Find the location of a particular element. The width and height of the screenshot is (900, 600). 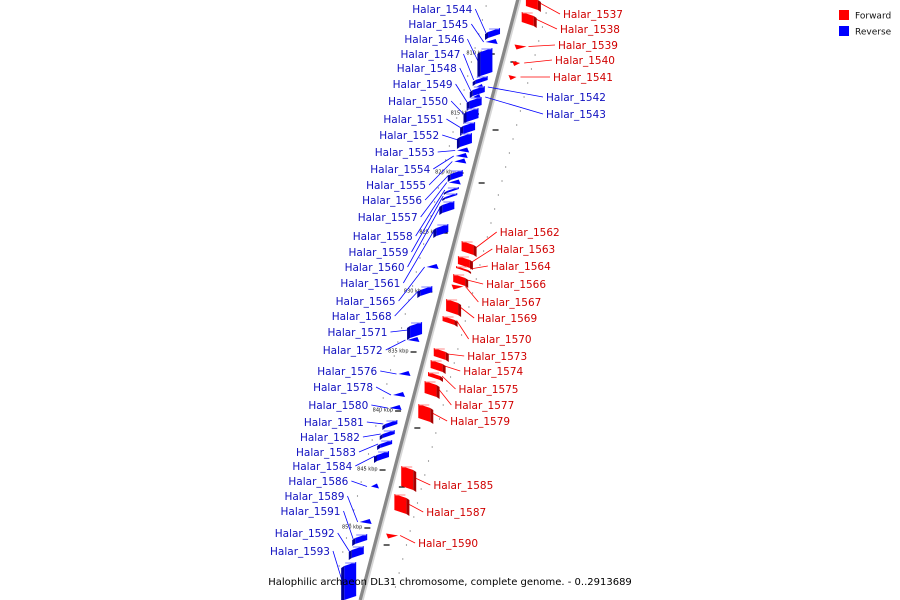

gene-label-halar-1580: Halar_1580 is located at coordinates (338, 406).